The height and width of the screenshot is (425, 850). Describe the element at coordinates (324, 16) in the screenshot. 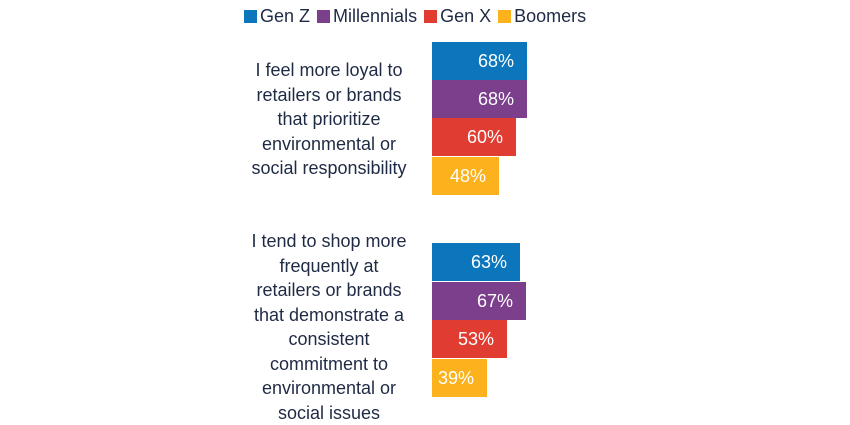

I see `legend-swatch-millennials` at that location.